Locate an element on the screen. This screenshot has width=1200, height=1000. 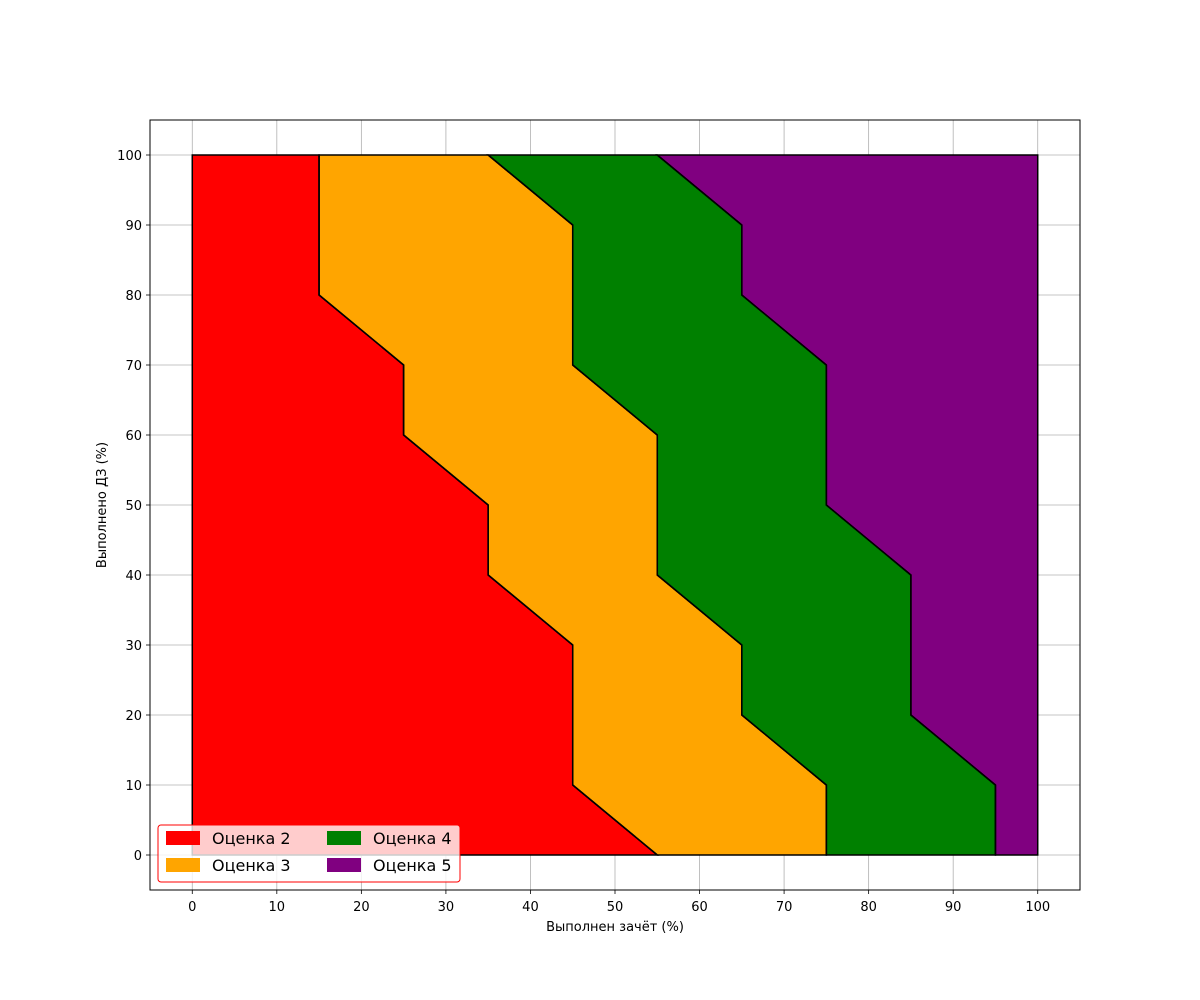
y-tick-label: 60 is located at coordinates (133, 436).